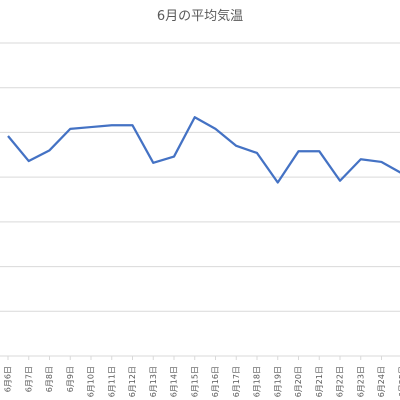 The width and height of the screenshot is (400, 400). What do you see at coordinates (360, 381) in the screenshot?
I see `x-tick-label: 6月23日` at bounding box center [360, 381].